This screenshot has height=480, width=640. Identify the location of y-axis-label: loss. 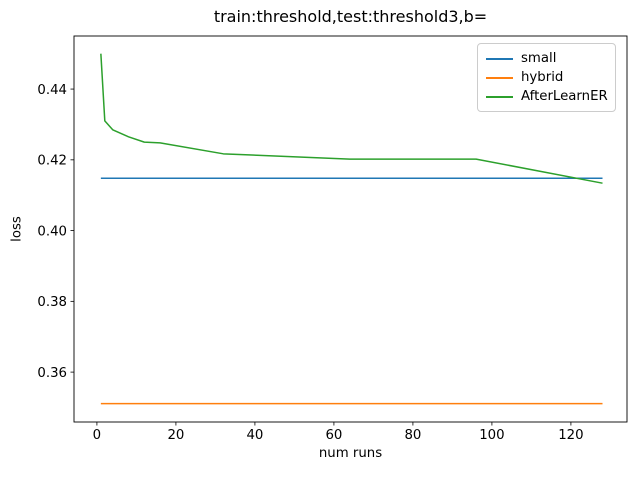
(17, 229).